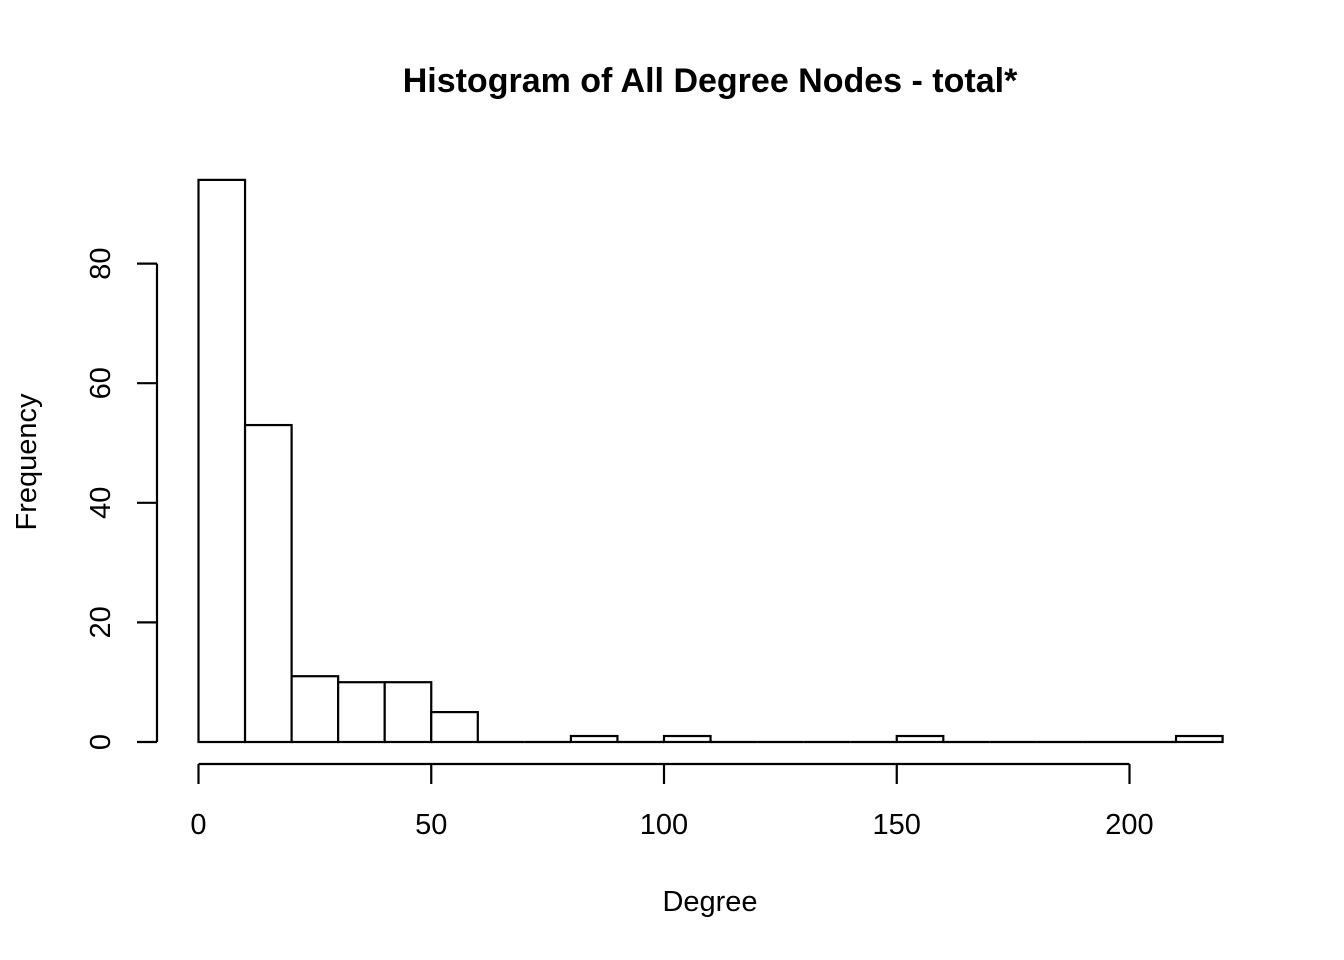 The width and height of the screenshot is (1344, 960). I want to click on x-tick-label: 0, so click(198, 825).